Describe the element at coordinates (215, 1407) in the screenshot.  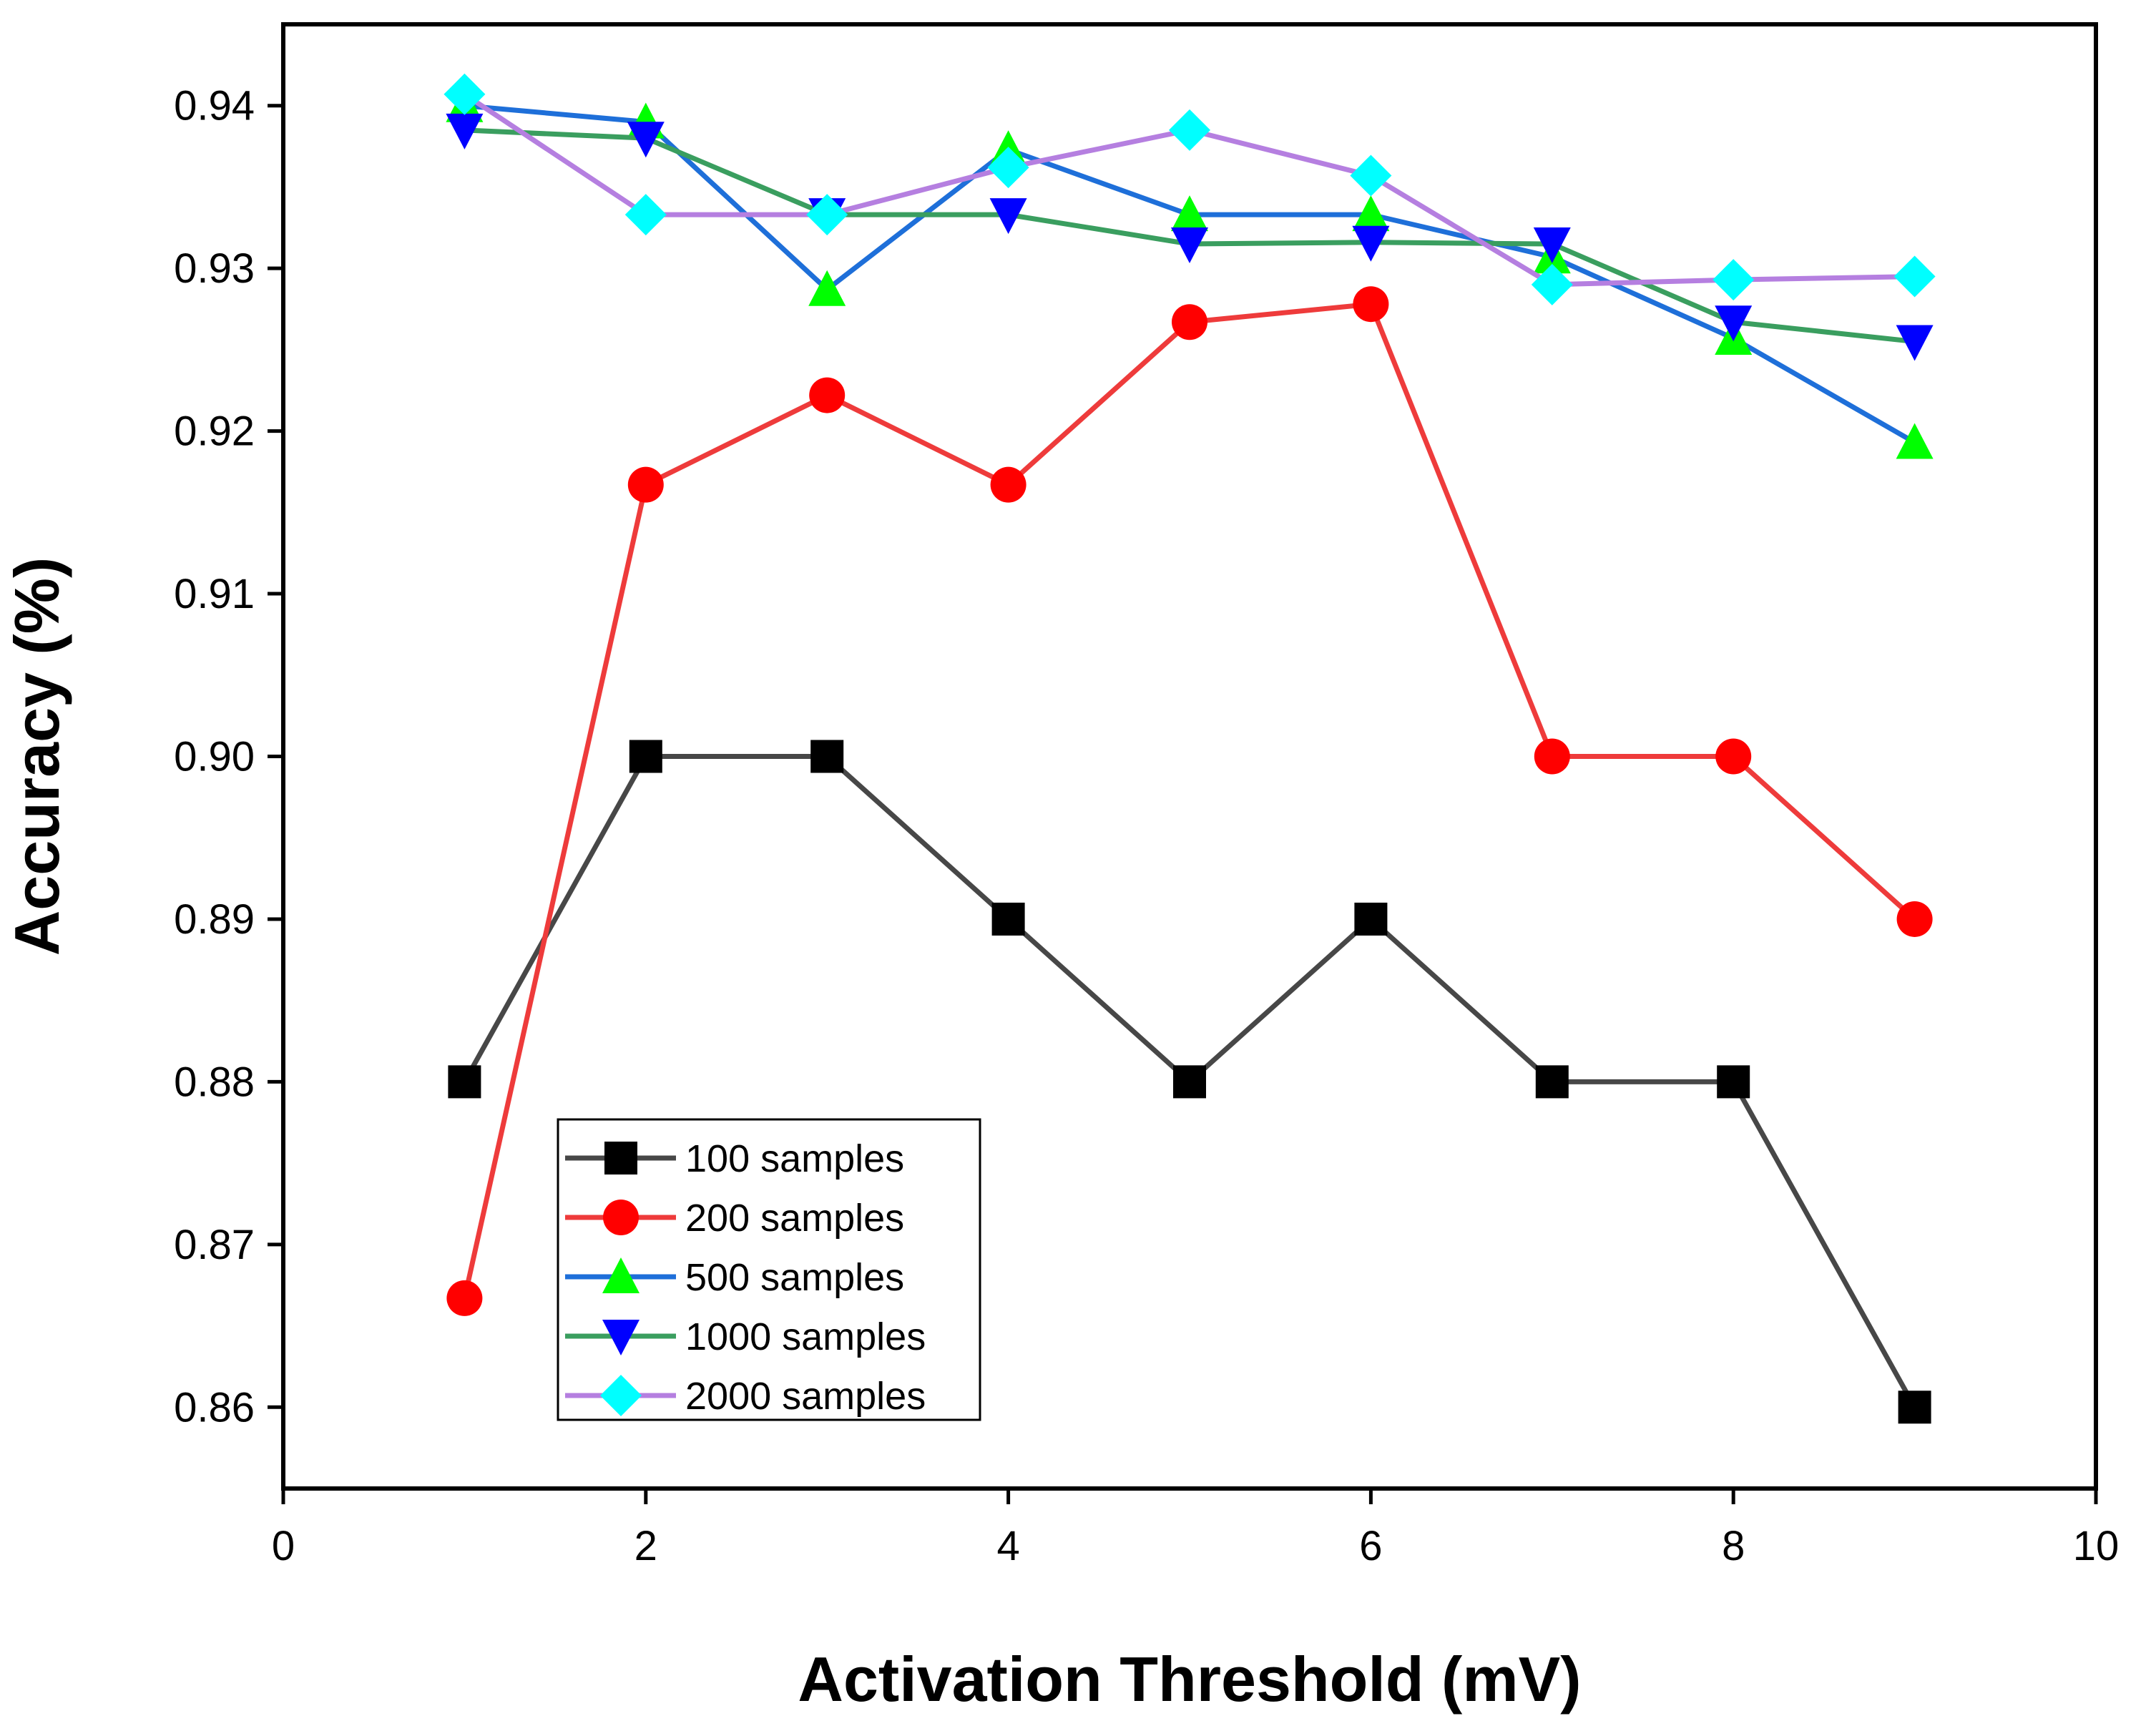
I see `y-tick-label: 0.86` at that location.